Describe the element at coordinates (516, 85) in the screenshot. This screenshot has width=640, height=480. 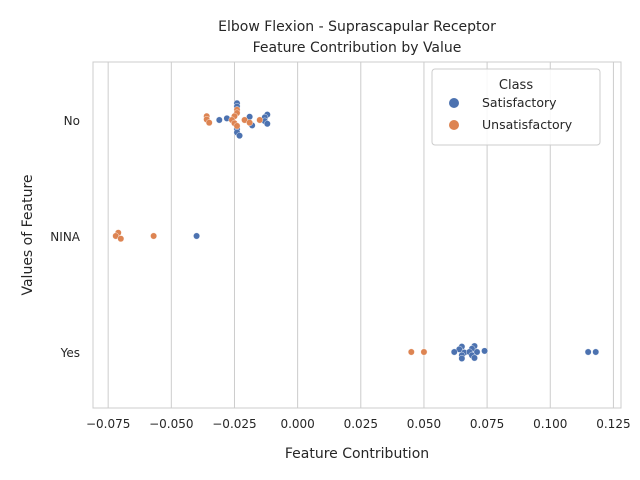
I see `legend-title: Class` at that location.